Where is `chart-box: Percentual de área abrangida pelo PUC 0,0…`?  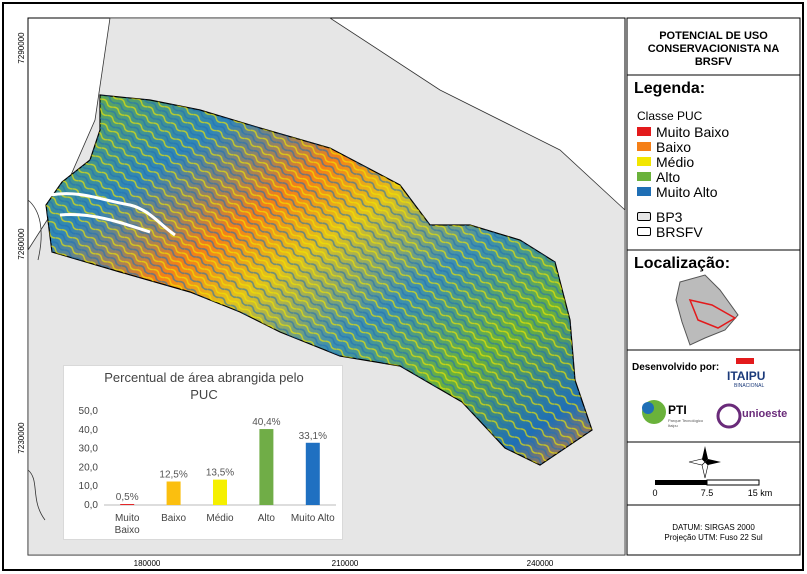
chart-box: Percentual de área abrangida pelo PUC 0,0… is located at coordinates (203, 452).